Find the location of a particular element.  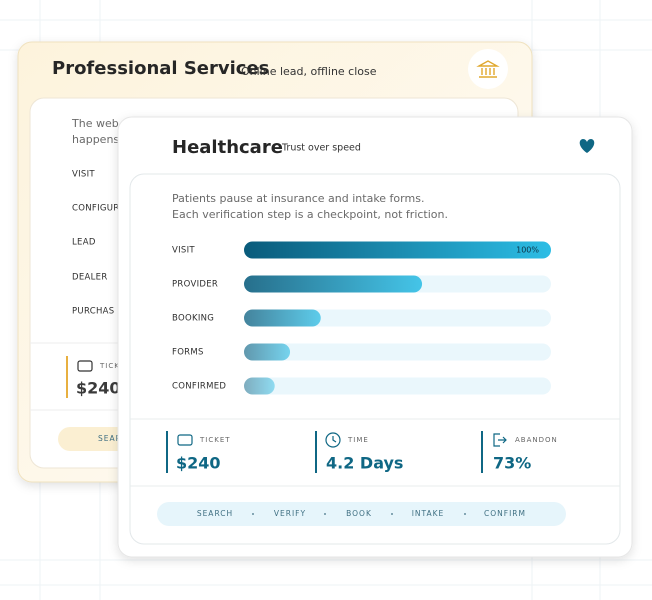

step-label: PURCHAS is located at coordinates (93, 312).